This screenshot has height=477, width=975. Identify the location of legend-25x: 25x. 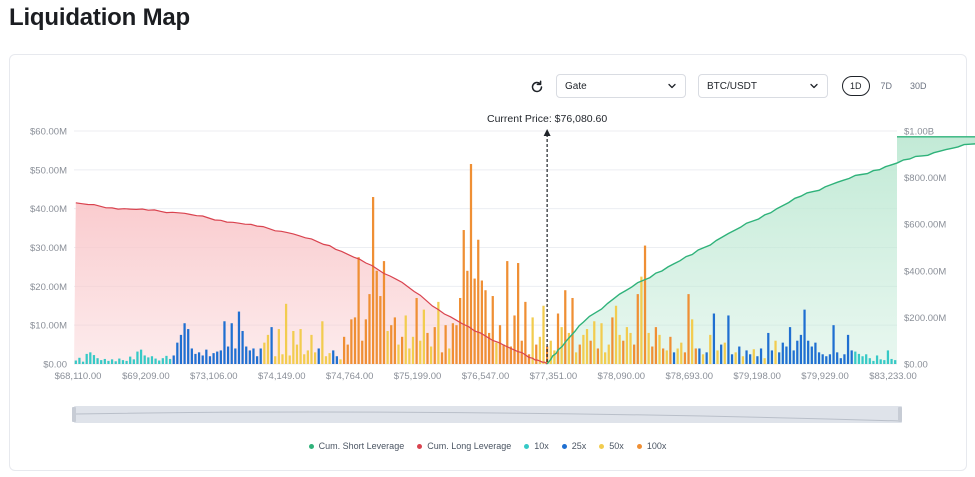
(573, 446).